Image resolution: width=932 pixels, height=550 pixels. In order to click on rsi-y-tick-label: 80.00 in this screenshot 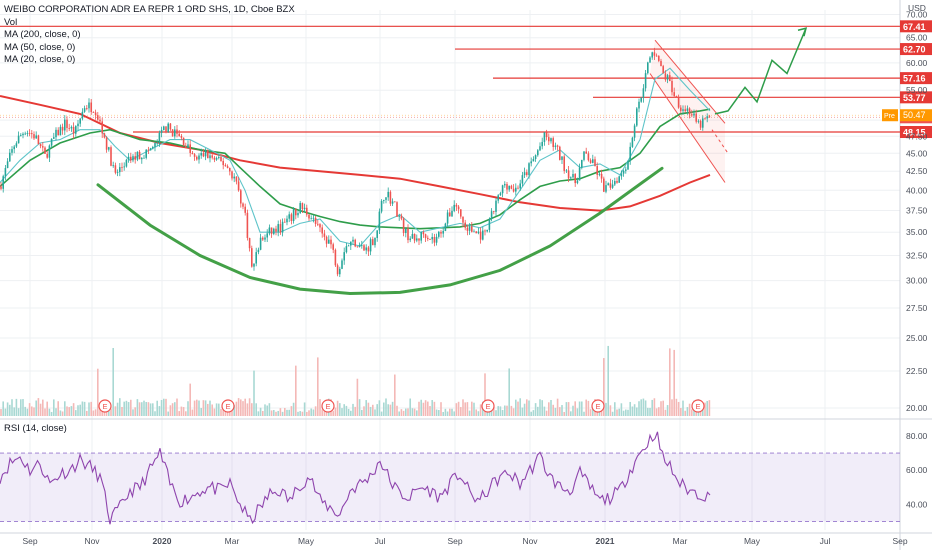, I will do `click(917, 436)`.